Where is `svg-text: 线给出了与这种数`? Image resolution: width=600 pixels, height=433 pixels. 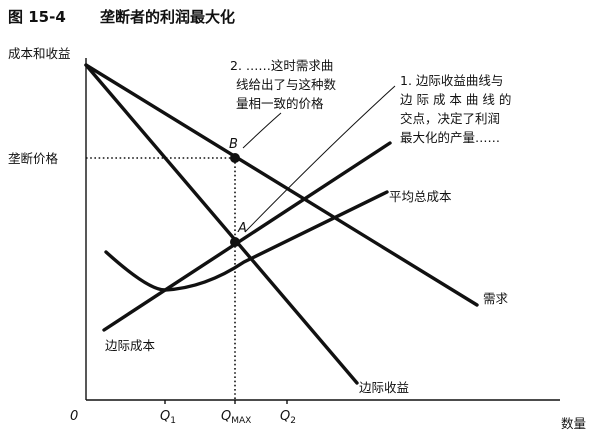 svg-text: 线给出了与这种数 is located at coordinates (286, 84).